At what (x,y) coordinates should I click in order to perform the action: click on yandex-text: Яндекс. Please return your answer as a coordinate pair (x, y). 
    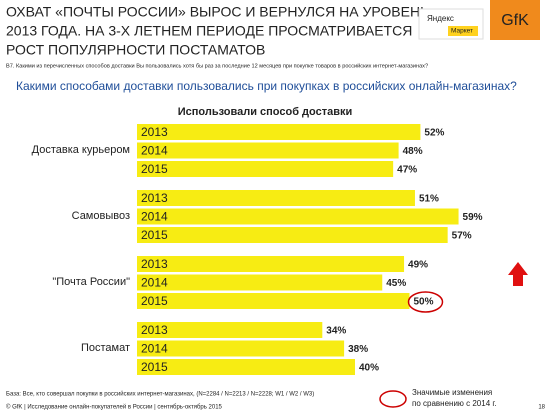
    Looking at the image, I should click on (440, 18).